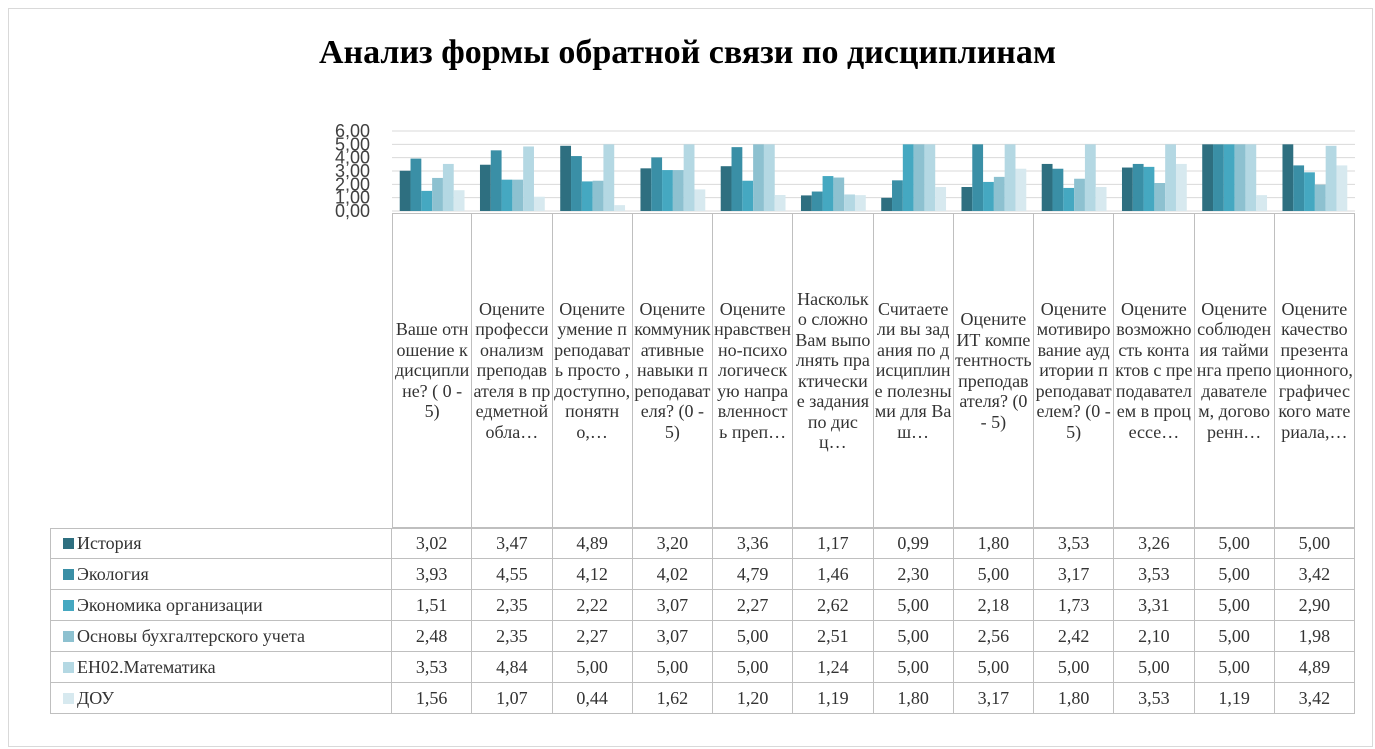  I want to click on table-value: 3,47, so click(512, 543).